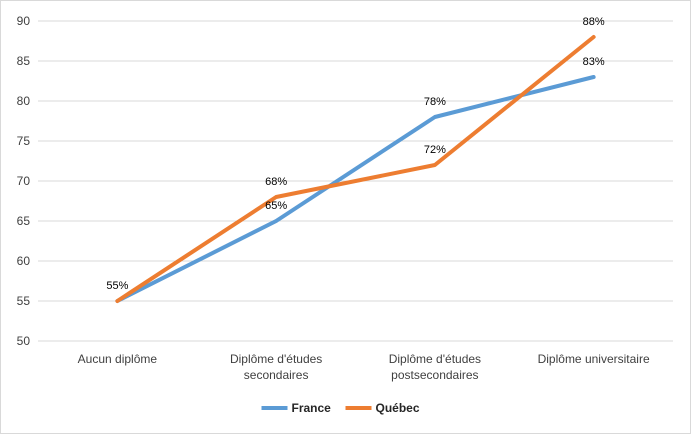  I want to click on y-tick-label: 75, so click(24, 141).